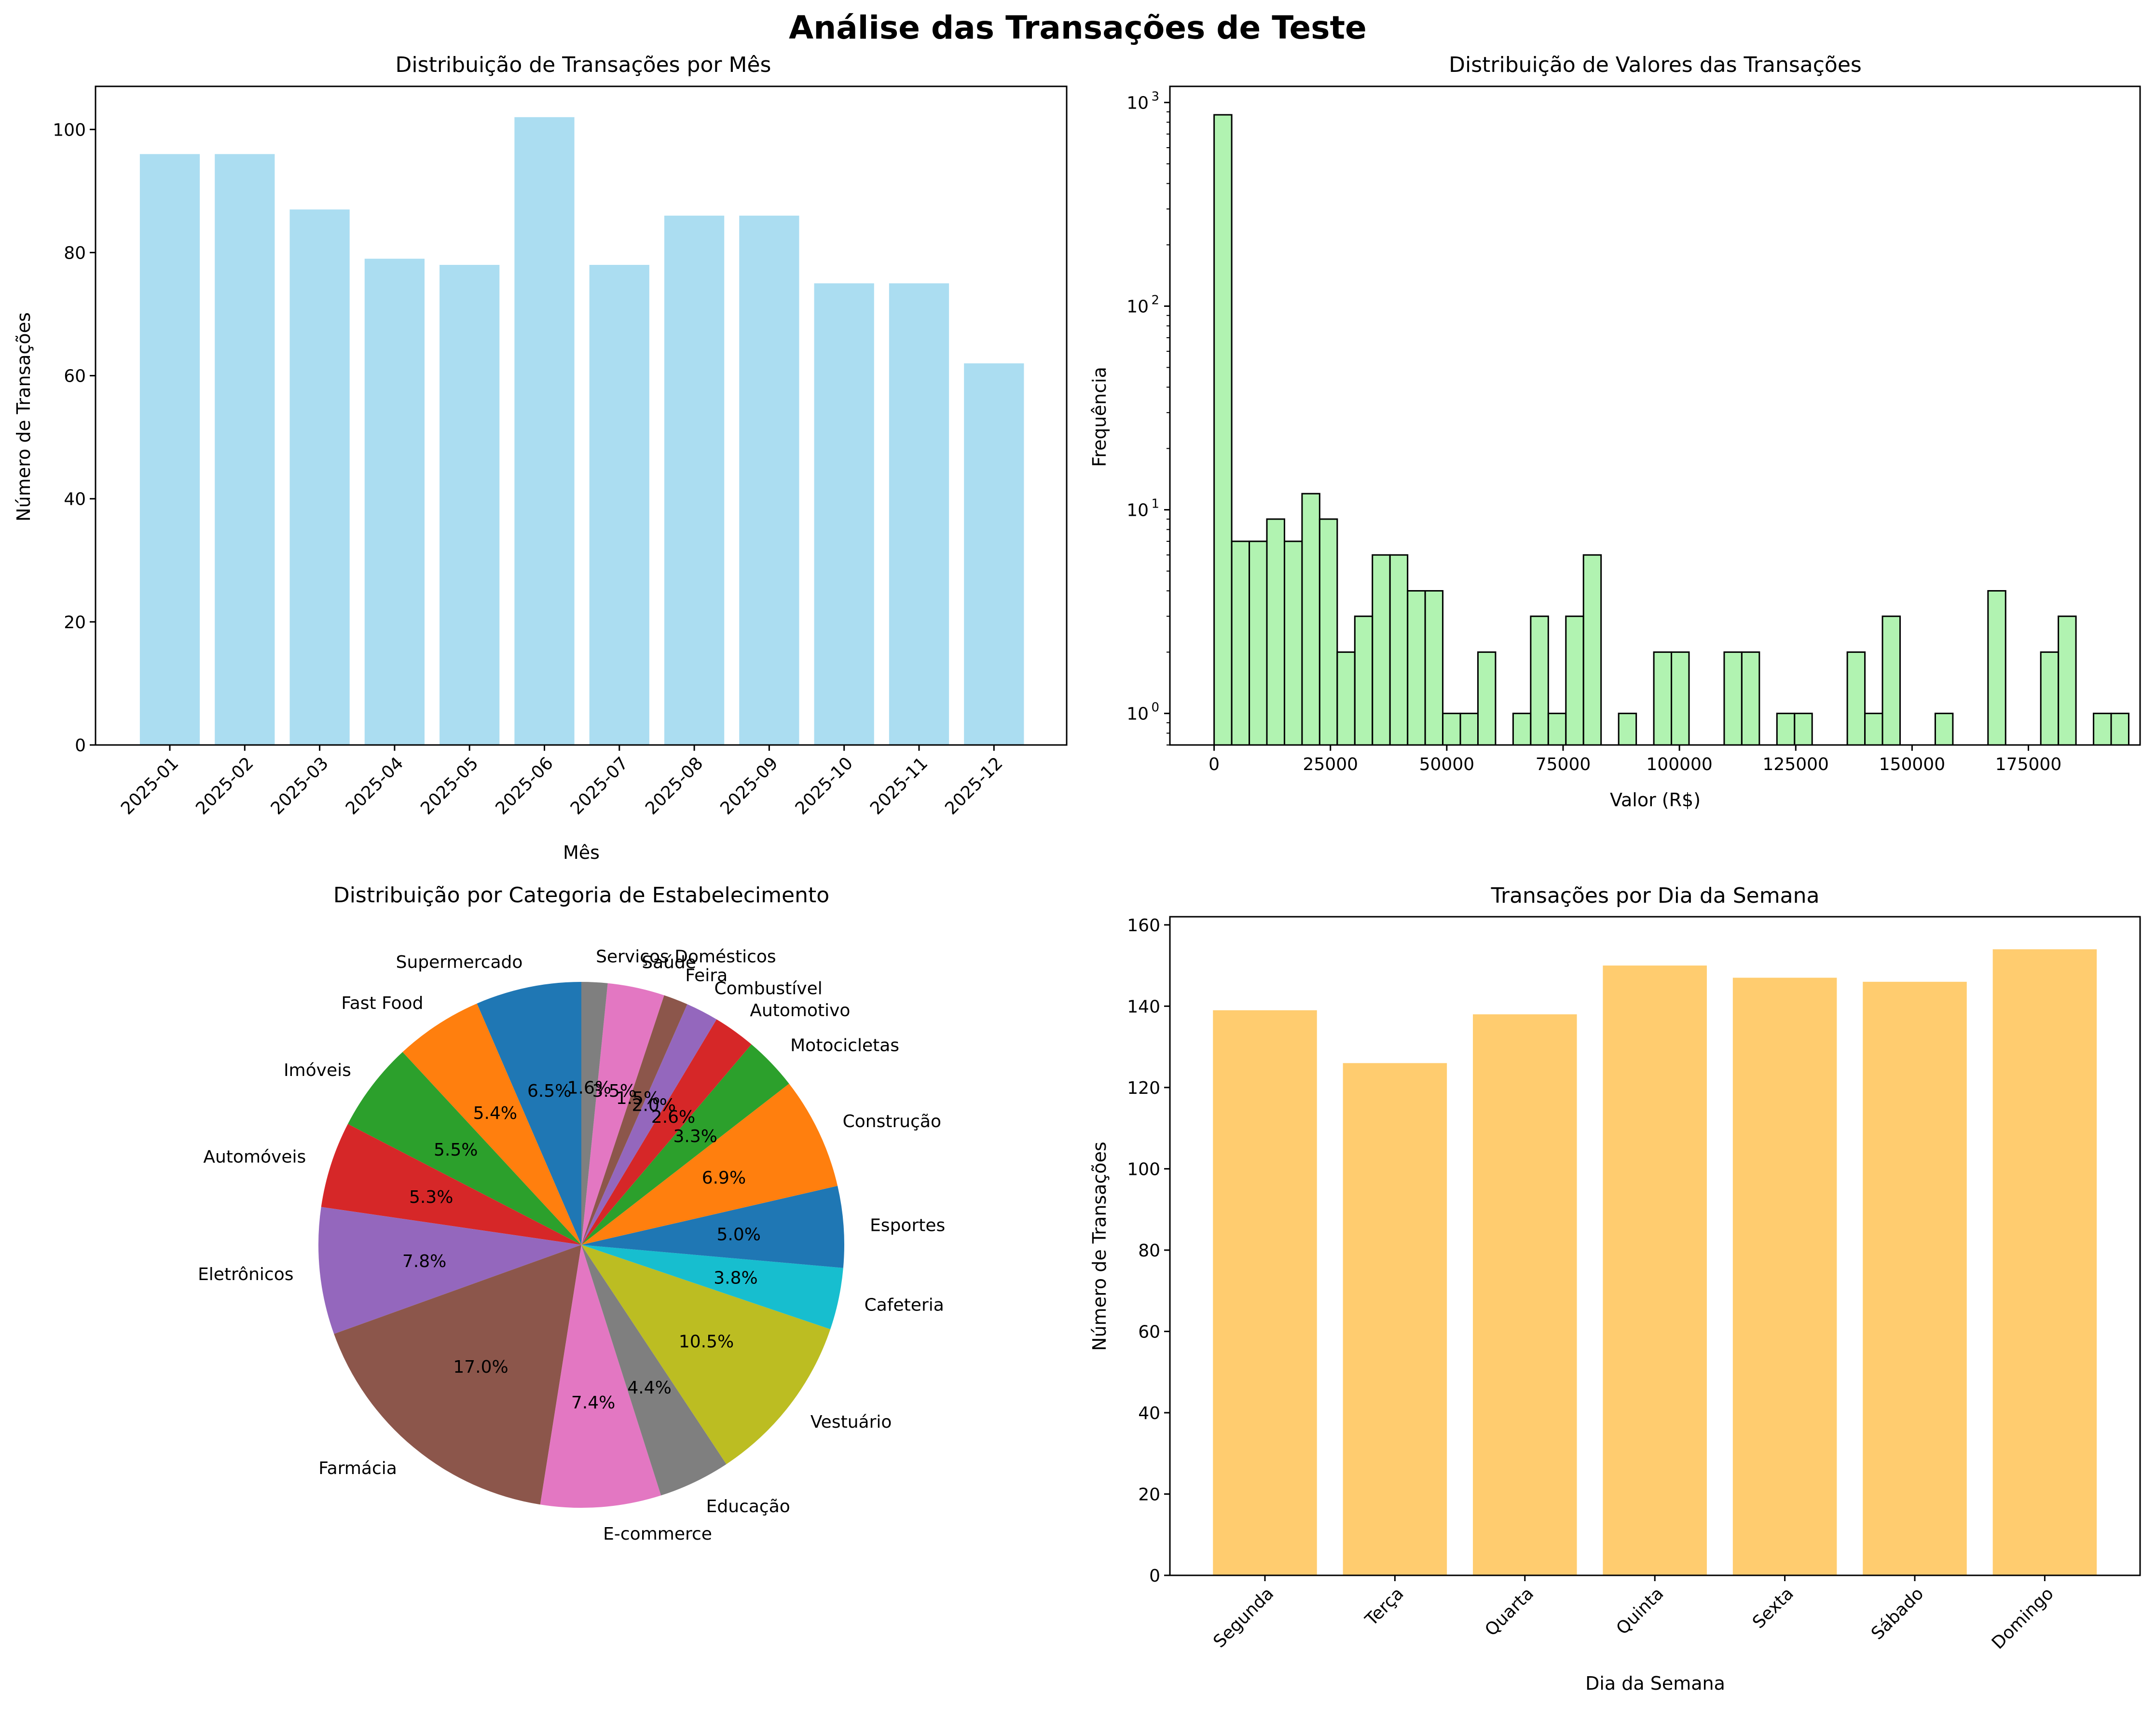  I want to click on figure-title: Análise das Transações de Teste, so click(1078, 27).